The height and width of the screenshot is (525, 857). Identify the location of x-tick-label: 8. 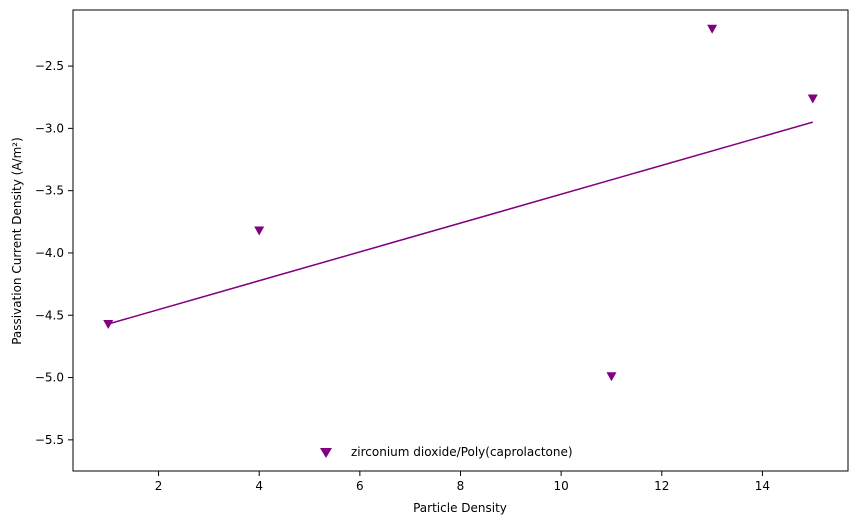
(461, 486).